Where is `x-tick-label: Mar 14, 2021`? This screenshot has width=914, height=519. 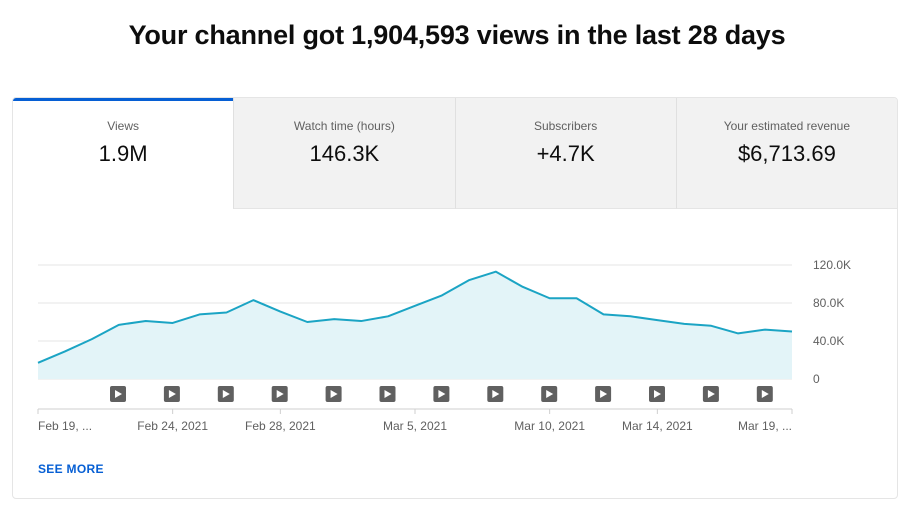
x-tick-label: Mar 14, 2021 is located at coordinates (657, 426).